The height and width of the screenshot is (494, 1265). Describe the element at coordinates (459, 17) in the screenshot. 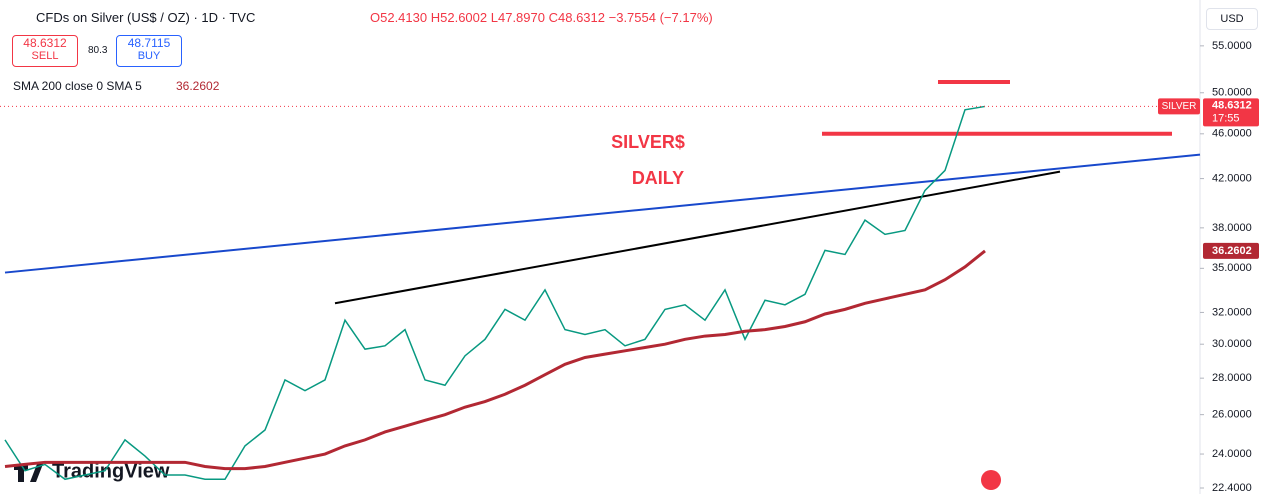

I see `high: H52.6002` at that location.